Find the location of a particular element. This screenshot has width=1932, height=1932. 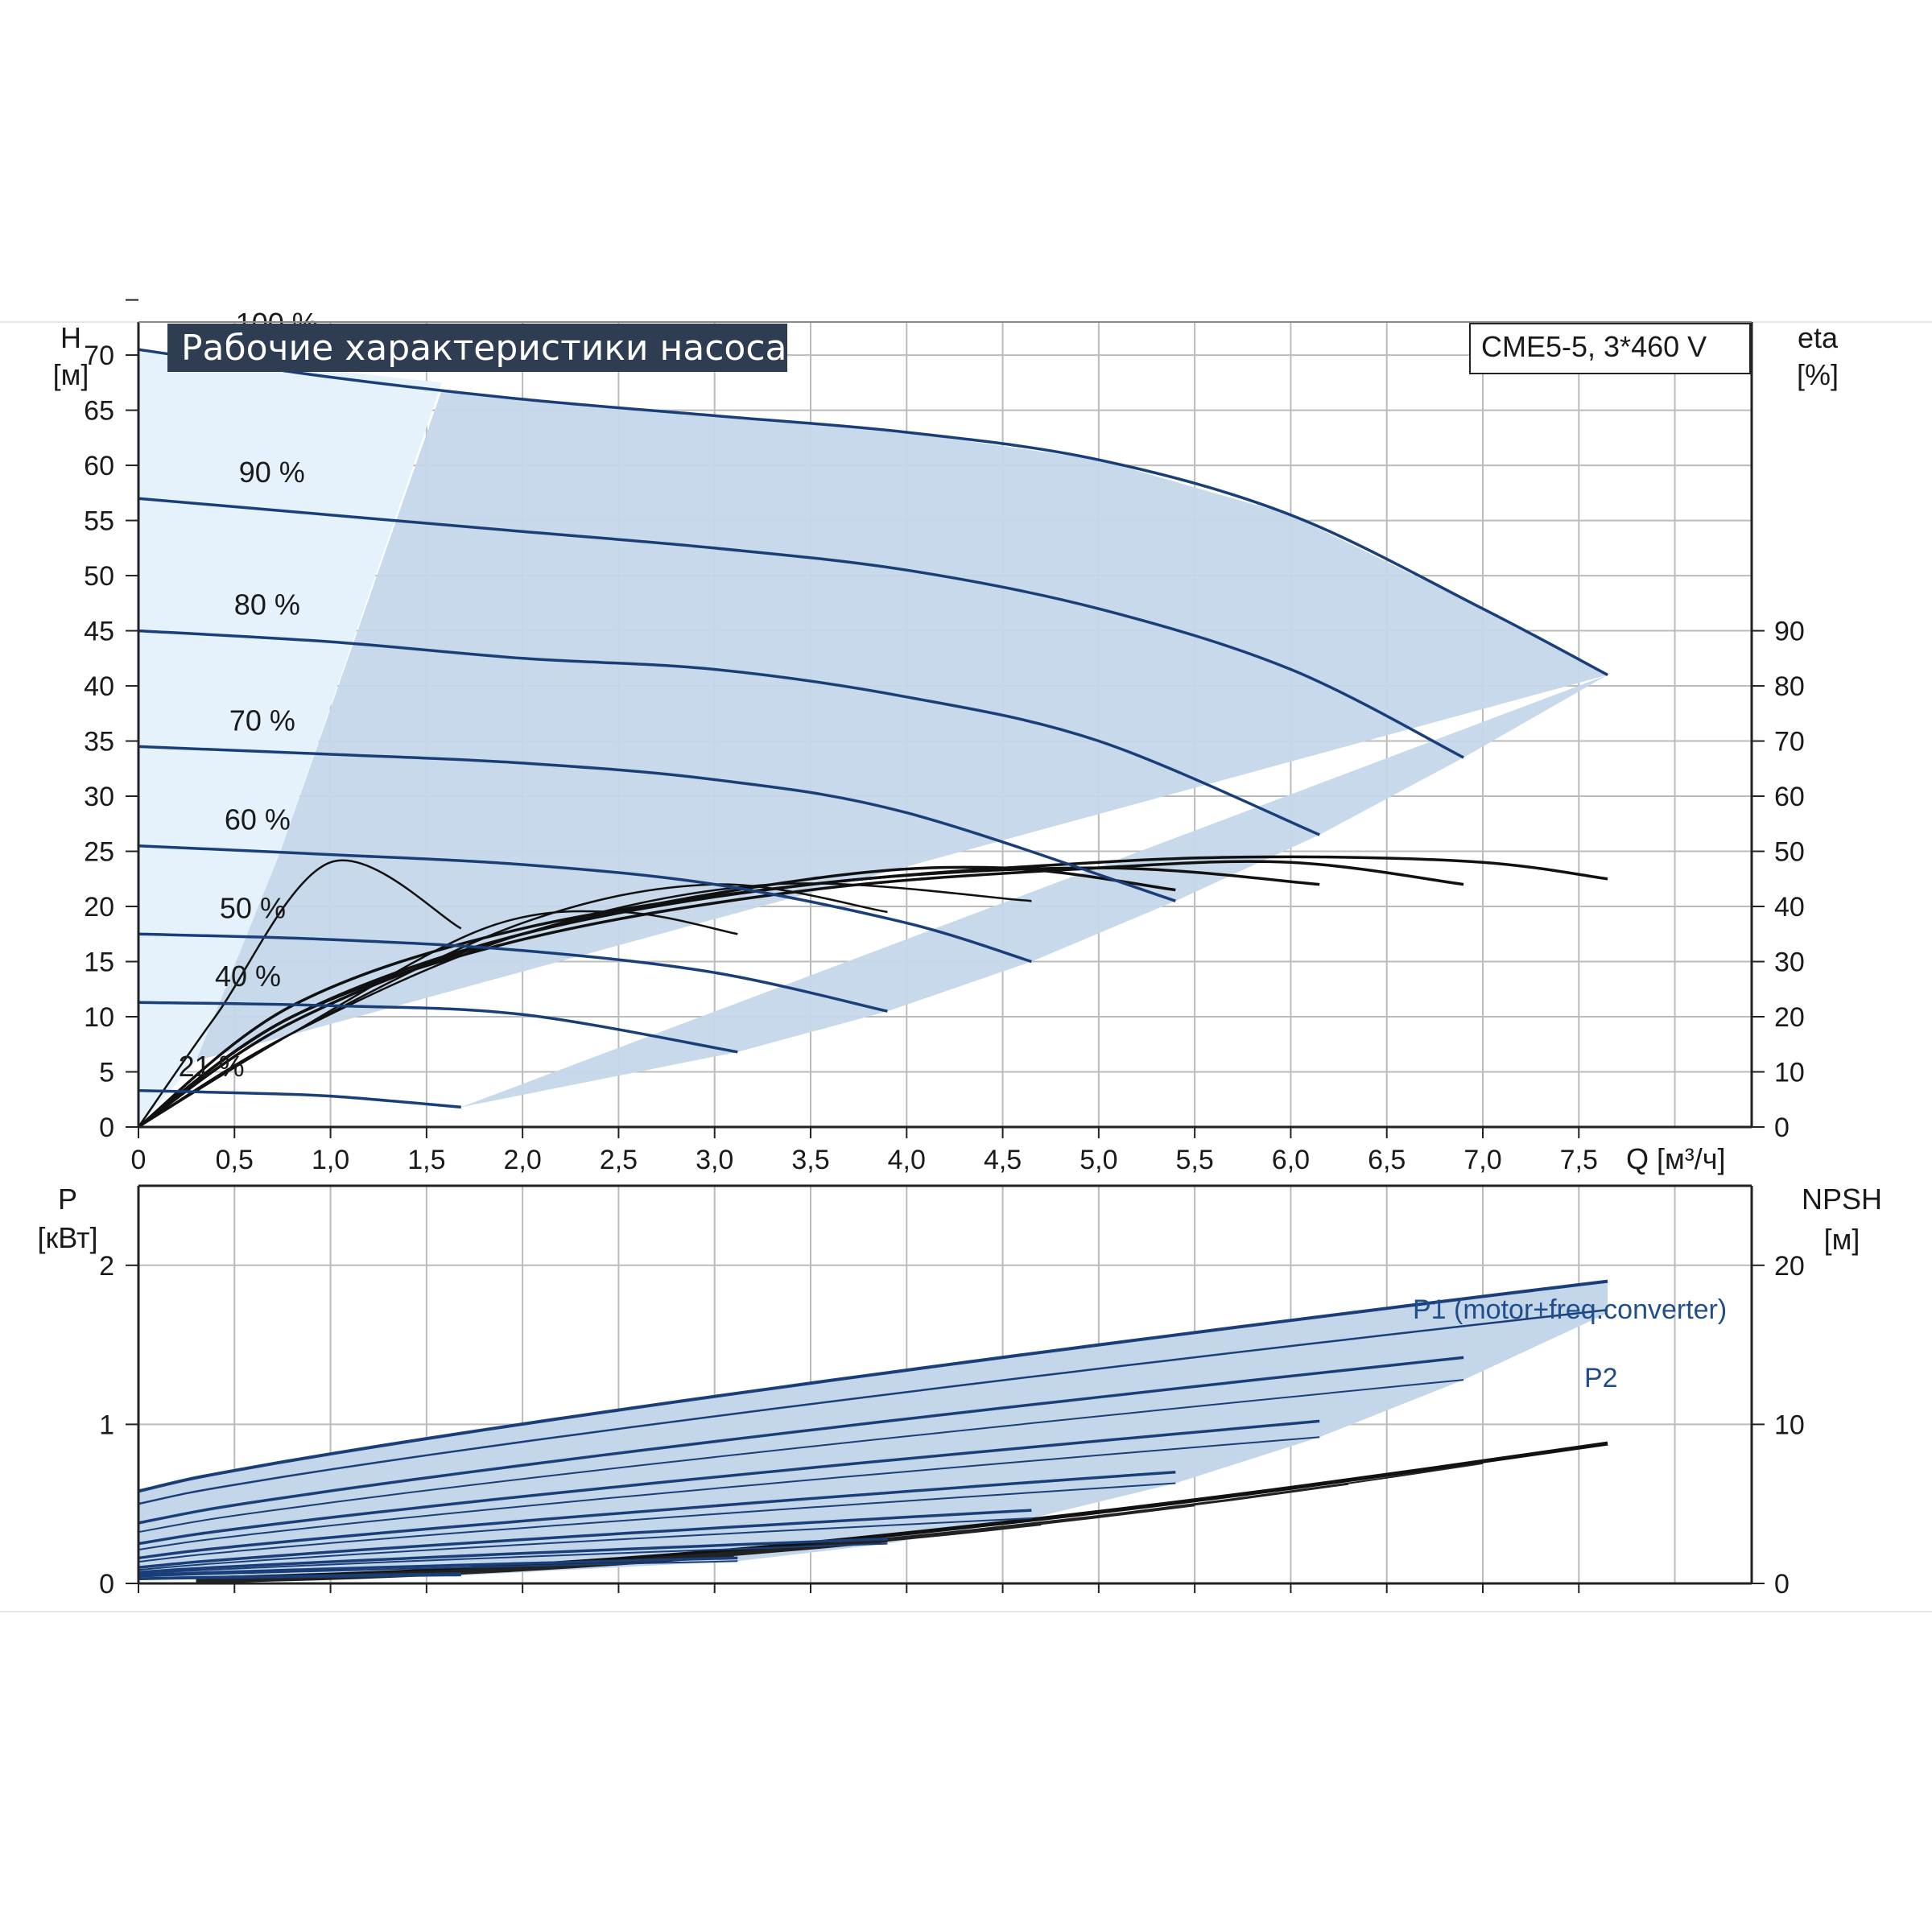

x-tick-label: 4,0 is located at coordinates (907, 1160).